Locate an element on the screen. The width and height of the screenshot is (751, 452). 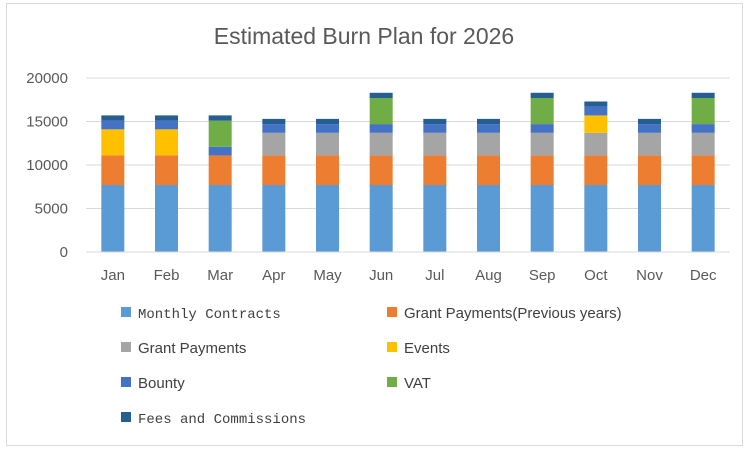
y-tick-label: 10000 is located at coordinates (47, 165).